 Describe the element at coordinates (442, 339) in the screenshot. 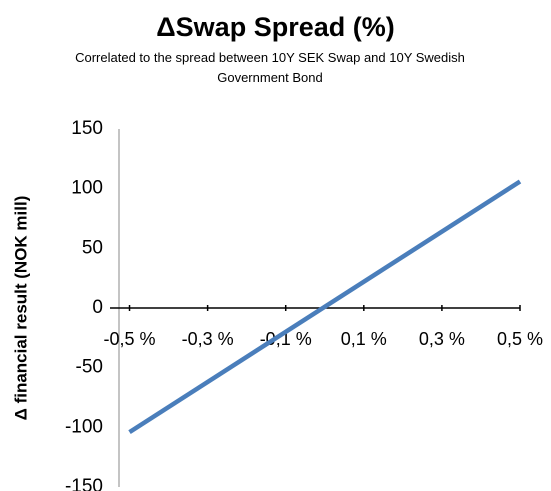

I see `x-tick-label: 0,3 %` at that location.